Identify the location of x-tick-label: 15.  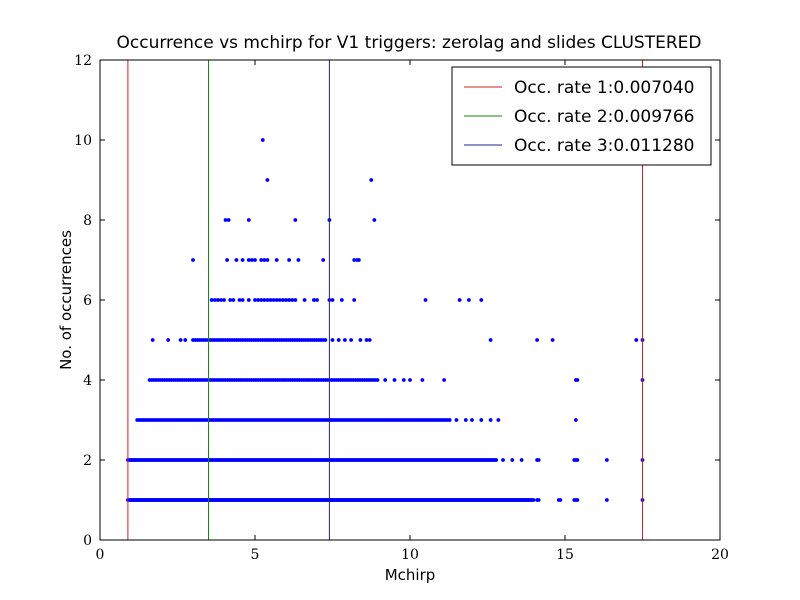
(565, 555).